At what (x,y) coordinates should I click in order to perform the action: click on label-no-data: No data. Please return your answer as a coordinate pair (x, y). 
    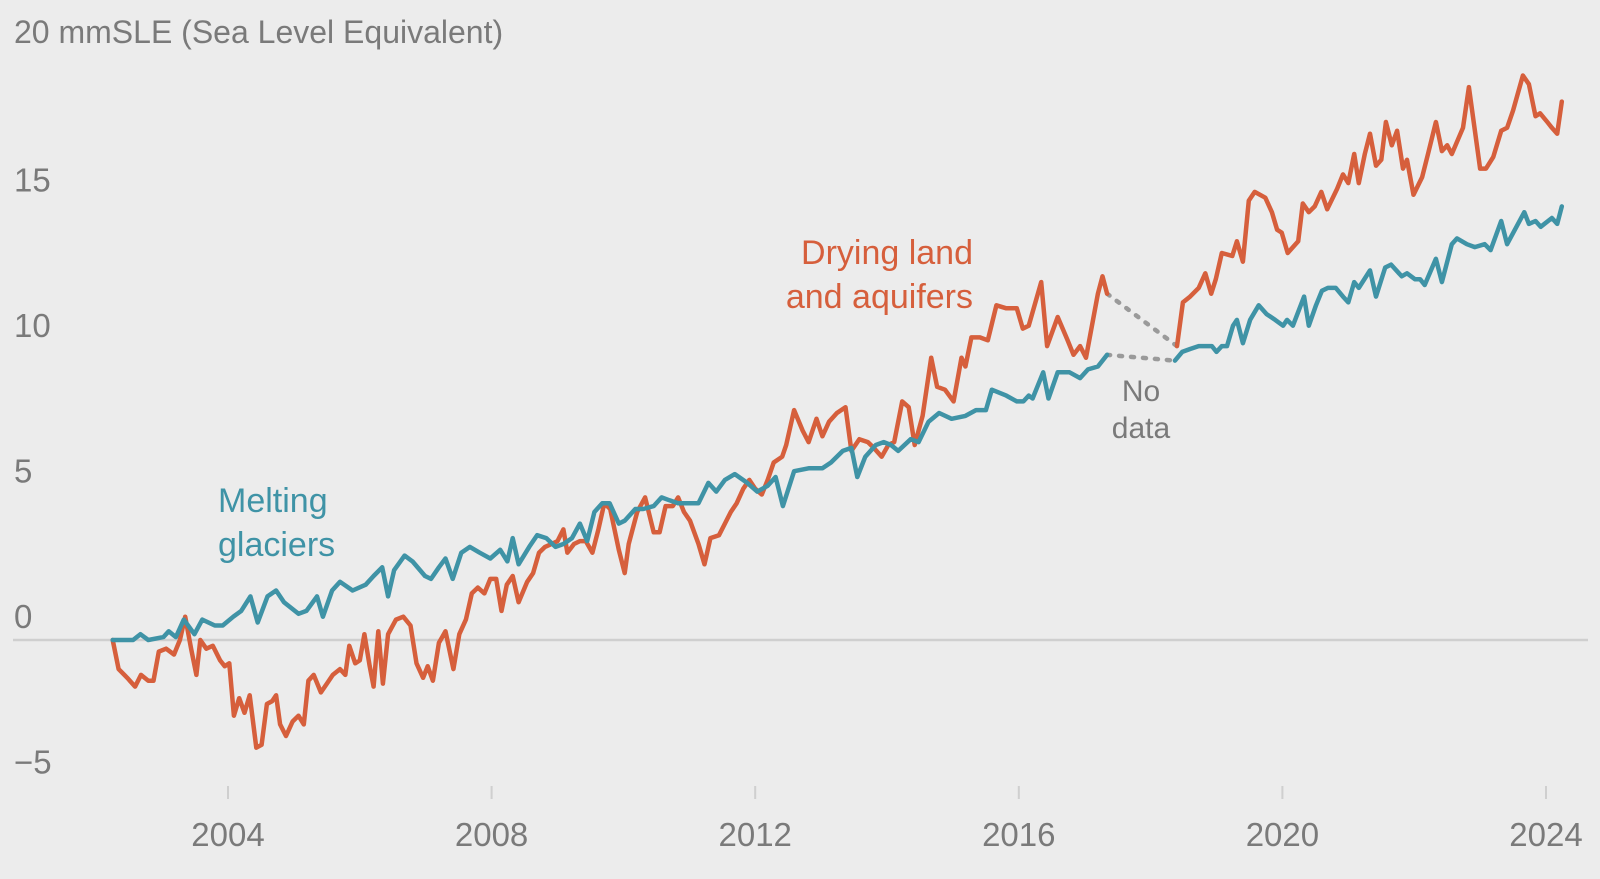
    Looking at the image, I should click on (1141, 410).